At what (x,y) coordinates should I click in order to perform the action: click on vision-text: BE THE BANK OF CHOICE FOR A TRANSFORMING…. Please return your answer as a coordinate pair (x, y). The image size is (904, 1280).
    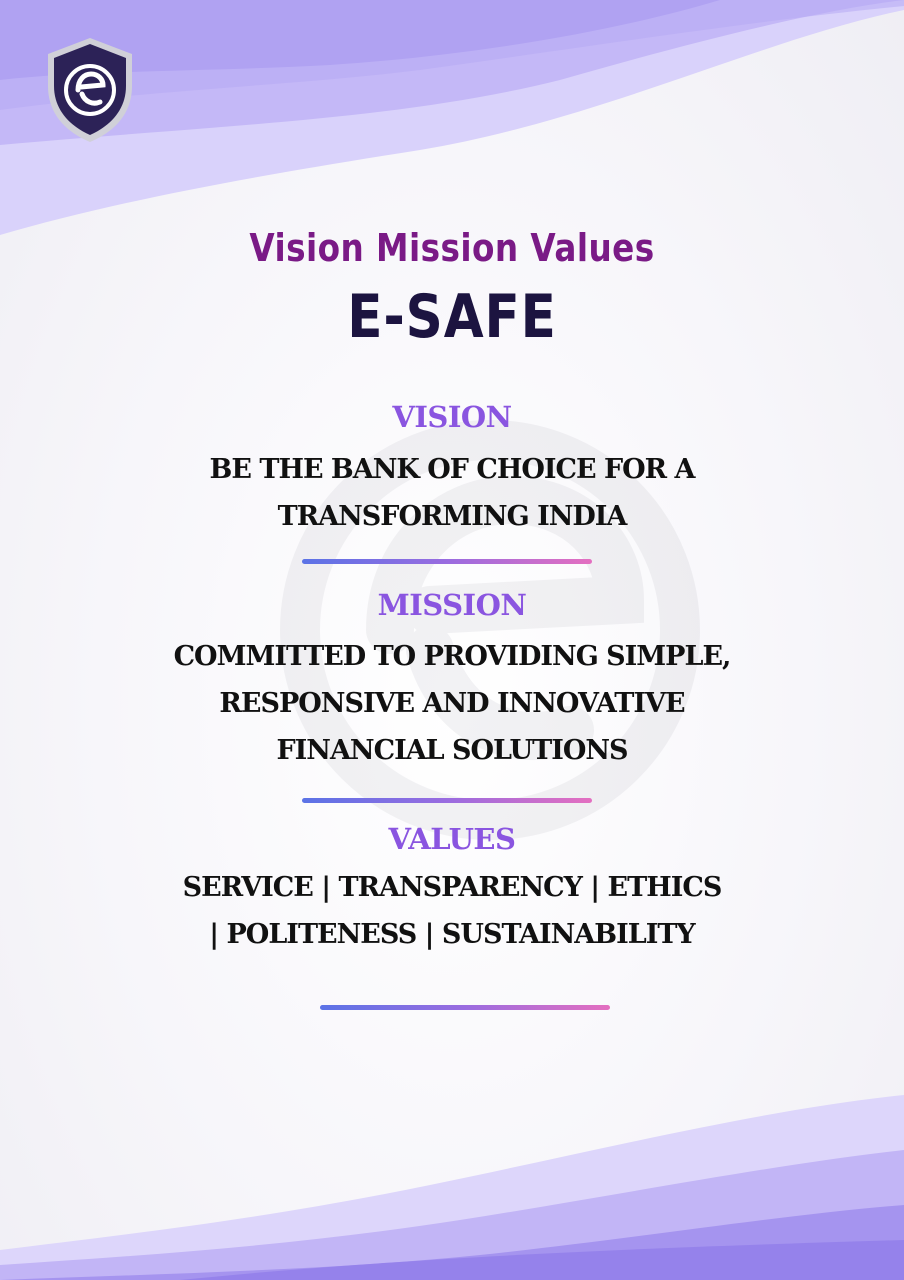
    Looking at the image, I should click on (452, 493).